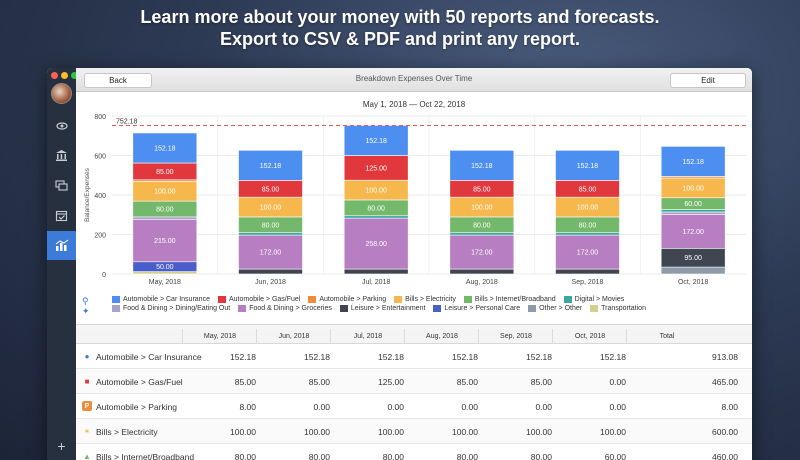 The height and width of the screenshot is (460, 800). Describe the element at coordinates (87, 356) in the screenshot. I see `globe-icon: ●` at that location.